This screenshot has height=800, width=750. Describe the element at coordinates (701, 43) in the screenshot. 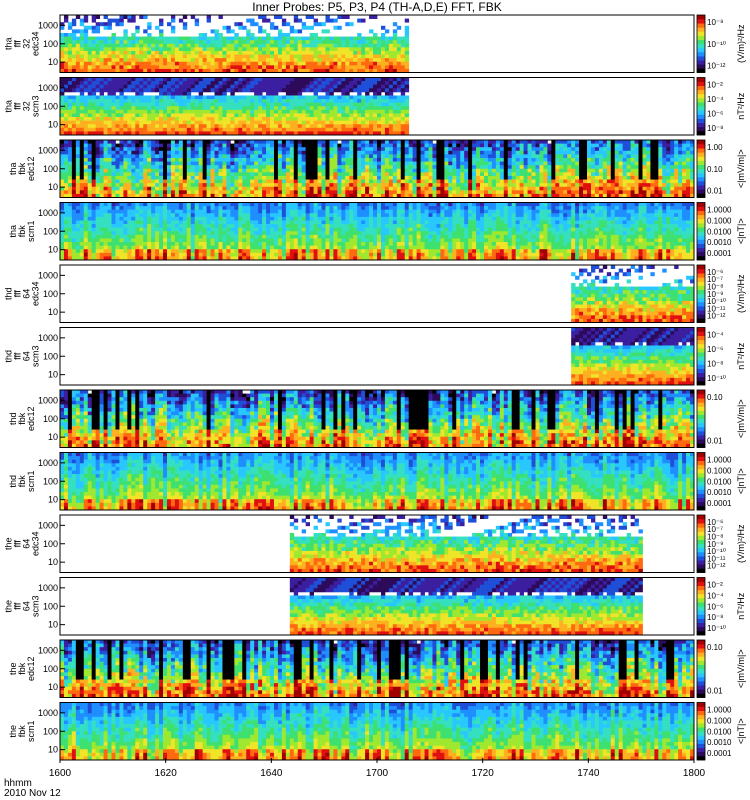

I see `colorbar-frame` at that location.